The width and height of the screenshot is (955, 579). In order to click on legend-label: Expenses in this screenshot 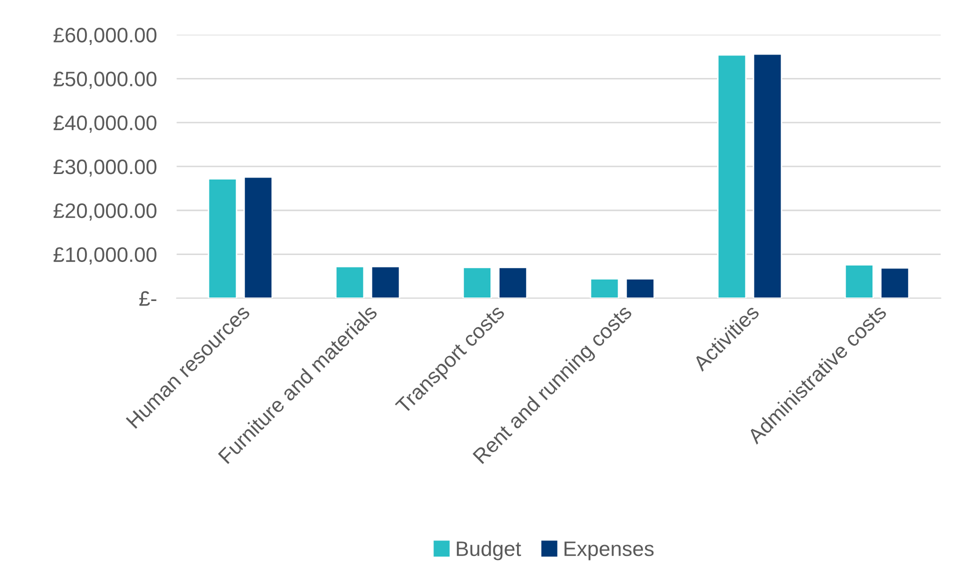, I will do `click(609, 551)`.